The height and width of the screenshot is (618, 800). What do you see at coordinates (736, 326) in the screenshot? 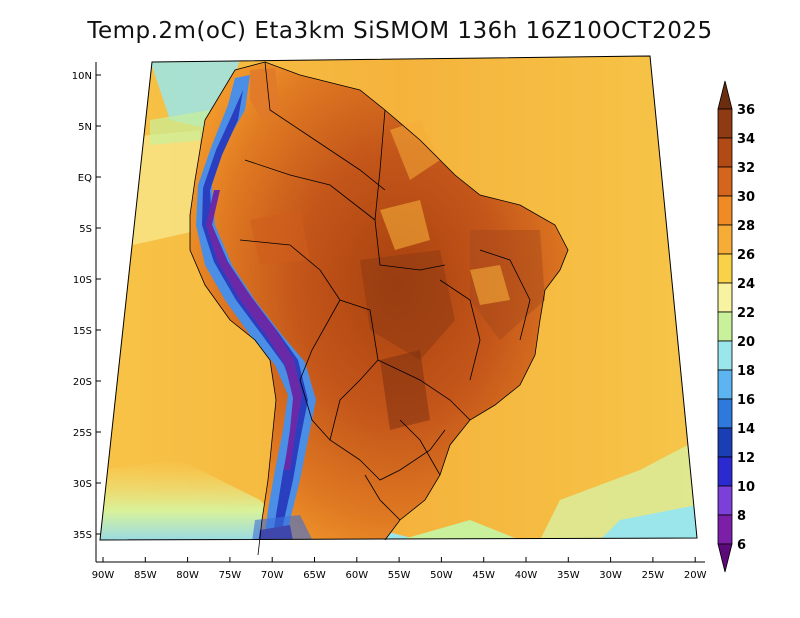
I see `colorbar: 36 34 32 30 28 26 24 22 20 18 16 14 12 10 8 6` at bounding box center [736, 326].